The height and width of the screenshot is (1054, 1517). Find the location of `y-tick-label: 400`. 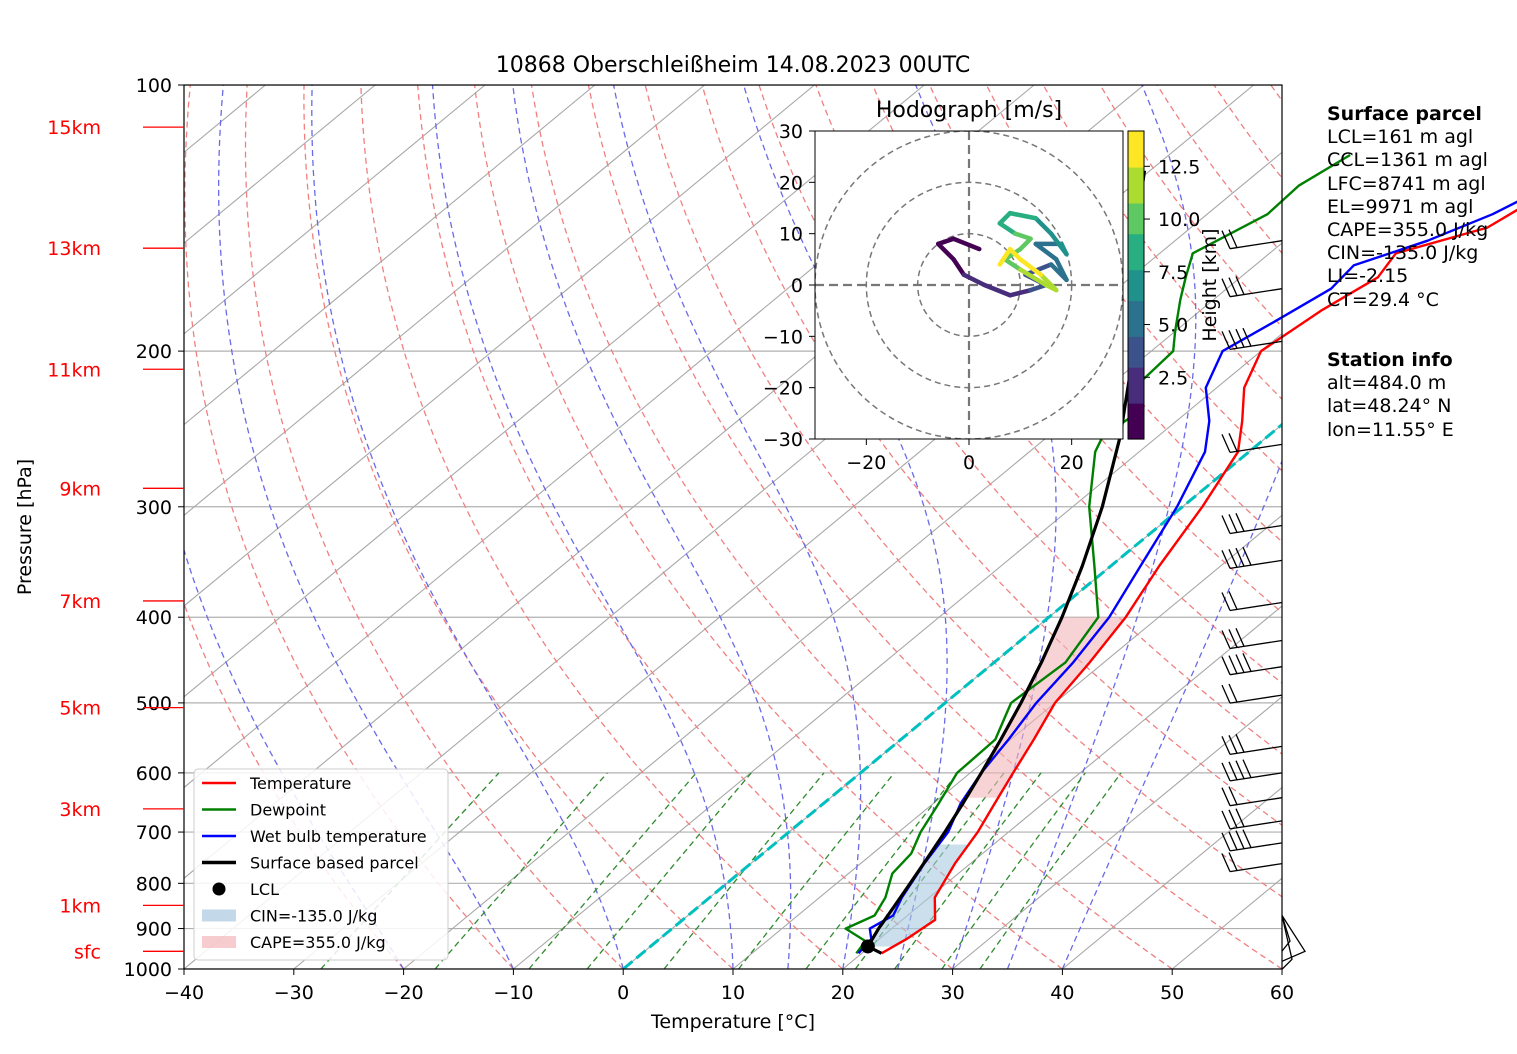

y-tick-label: 400 is located at coordinates (154, 618).